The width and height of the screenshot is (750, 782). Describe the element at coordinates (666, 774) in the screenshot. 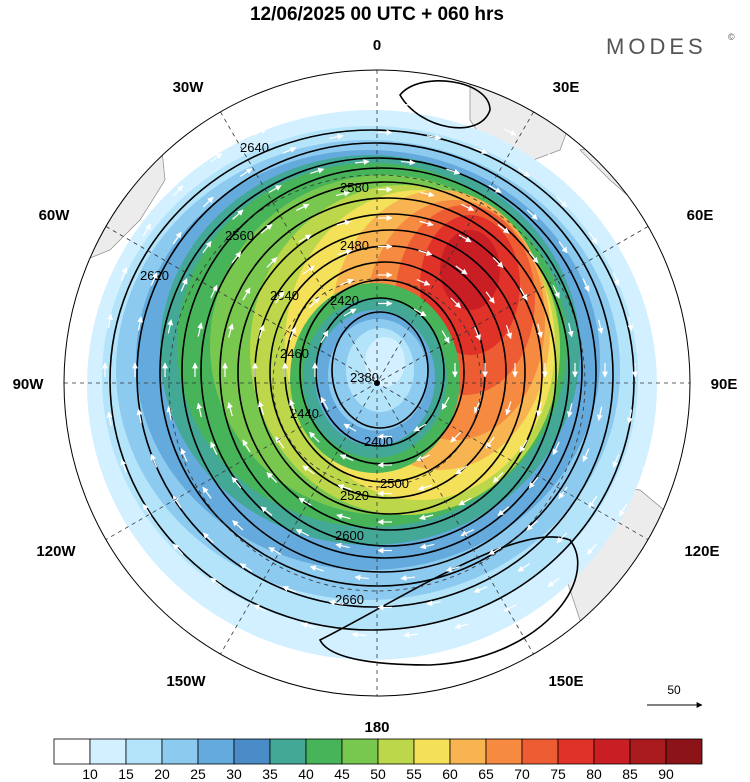

I see `colorbar-tick-label: 90` at that location.